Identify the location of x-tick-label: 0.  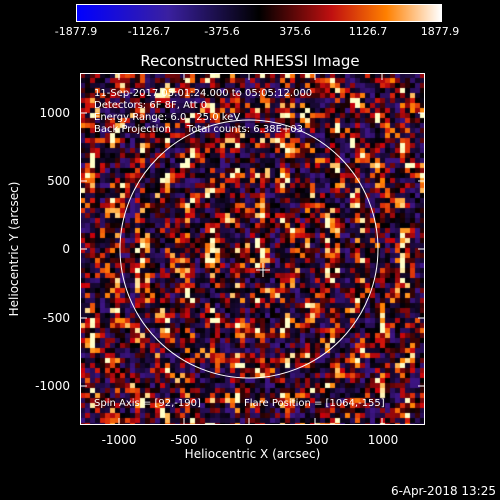
(249, 440).